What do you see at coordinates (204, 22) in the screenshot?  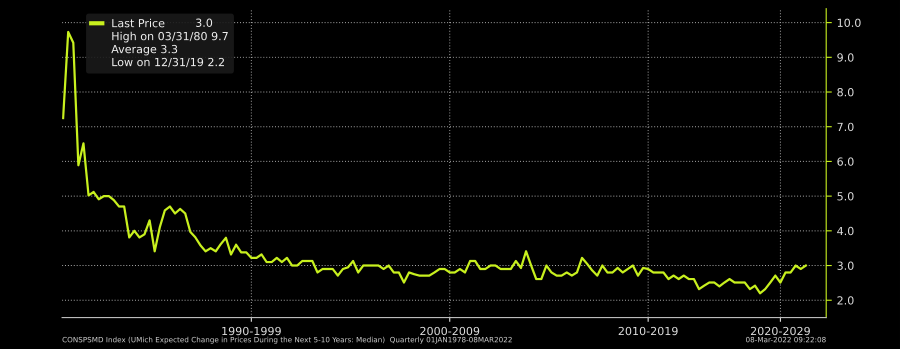 I see `annotation: 3.0` at bounding box center [204, 22].